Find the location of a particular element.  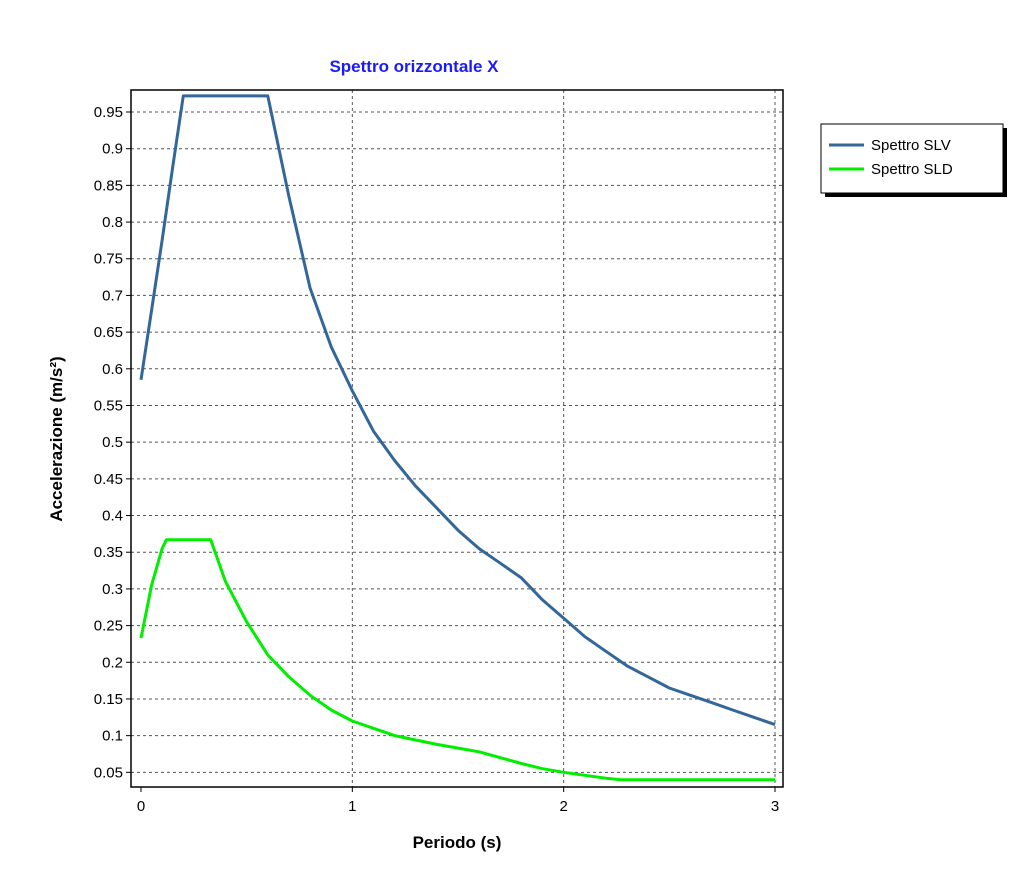

y-tick-label: 0.9 is located at coordinates (112, 149).